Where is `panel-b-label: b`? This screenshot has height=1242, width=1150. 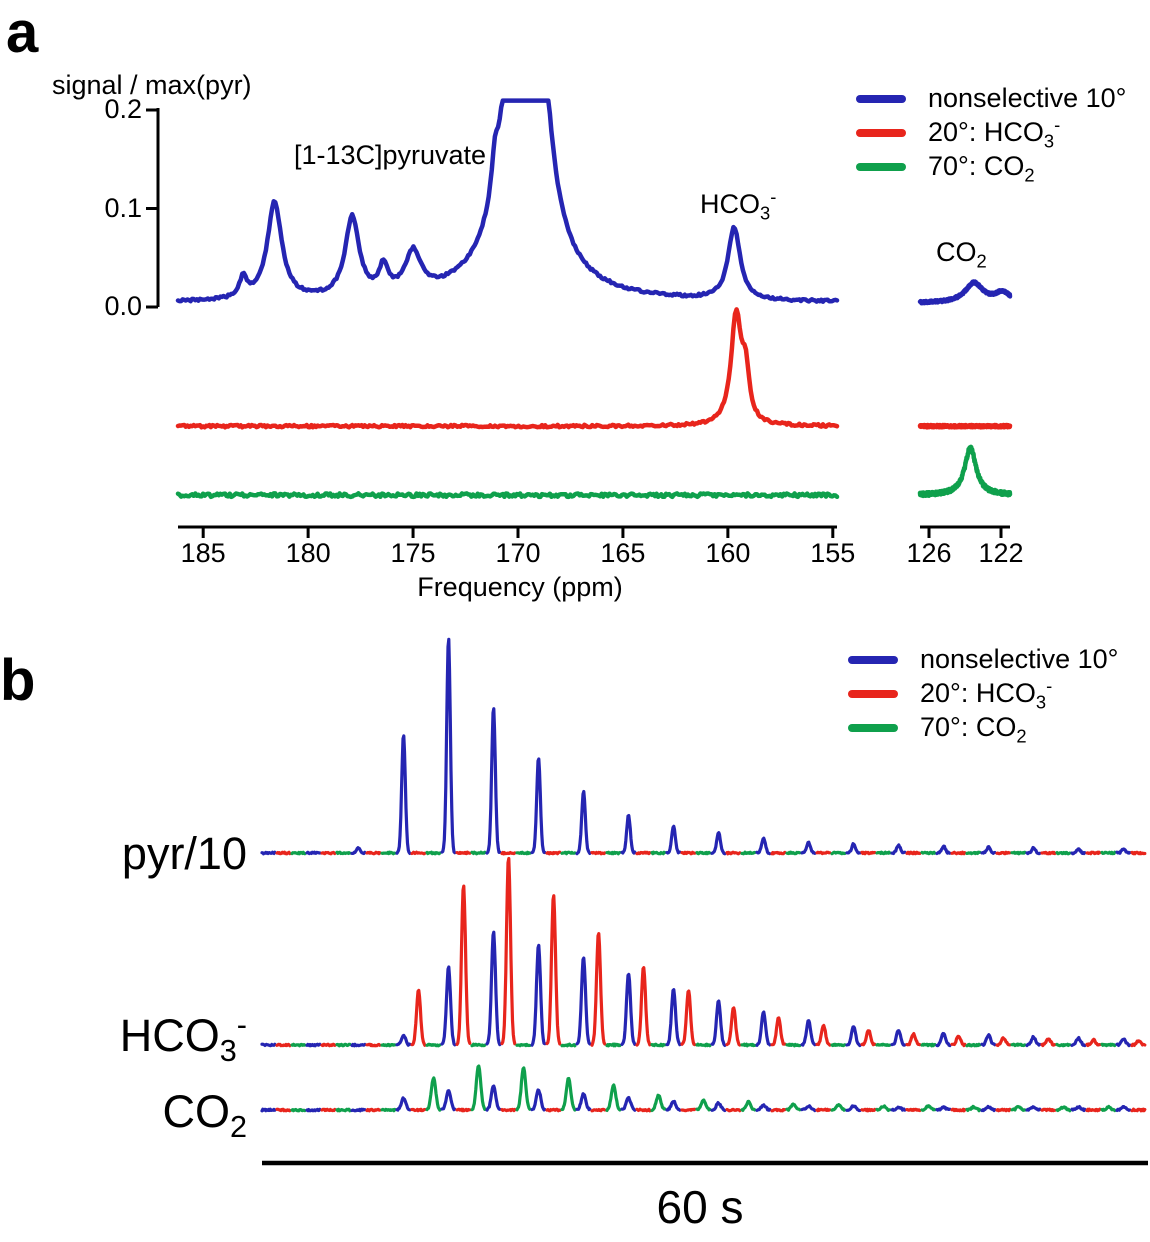 panel-b-label: b is located at coordinates (18, 680).